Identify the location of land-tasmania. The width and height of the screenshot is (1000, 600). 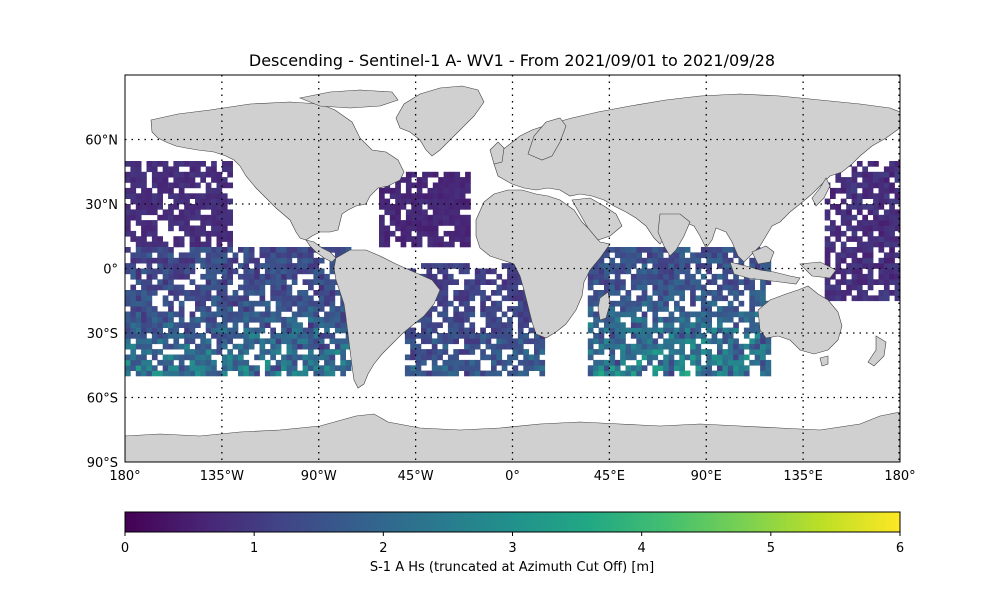
(824, 361).